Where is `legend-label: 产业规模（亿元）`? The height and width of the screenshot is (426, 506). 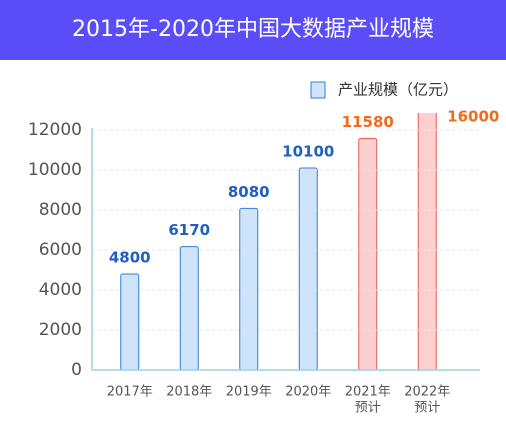 legend-label: 产业规模（亿元） is located at coordinates (398, 90).